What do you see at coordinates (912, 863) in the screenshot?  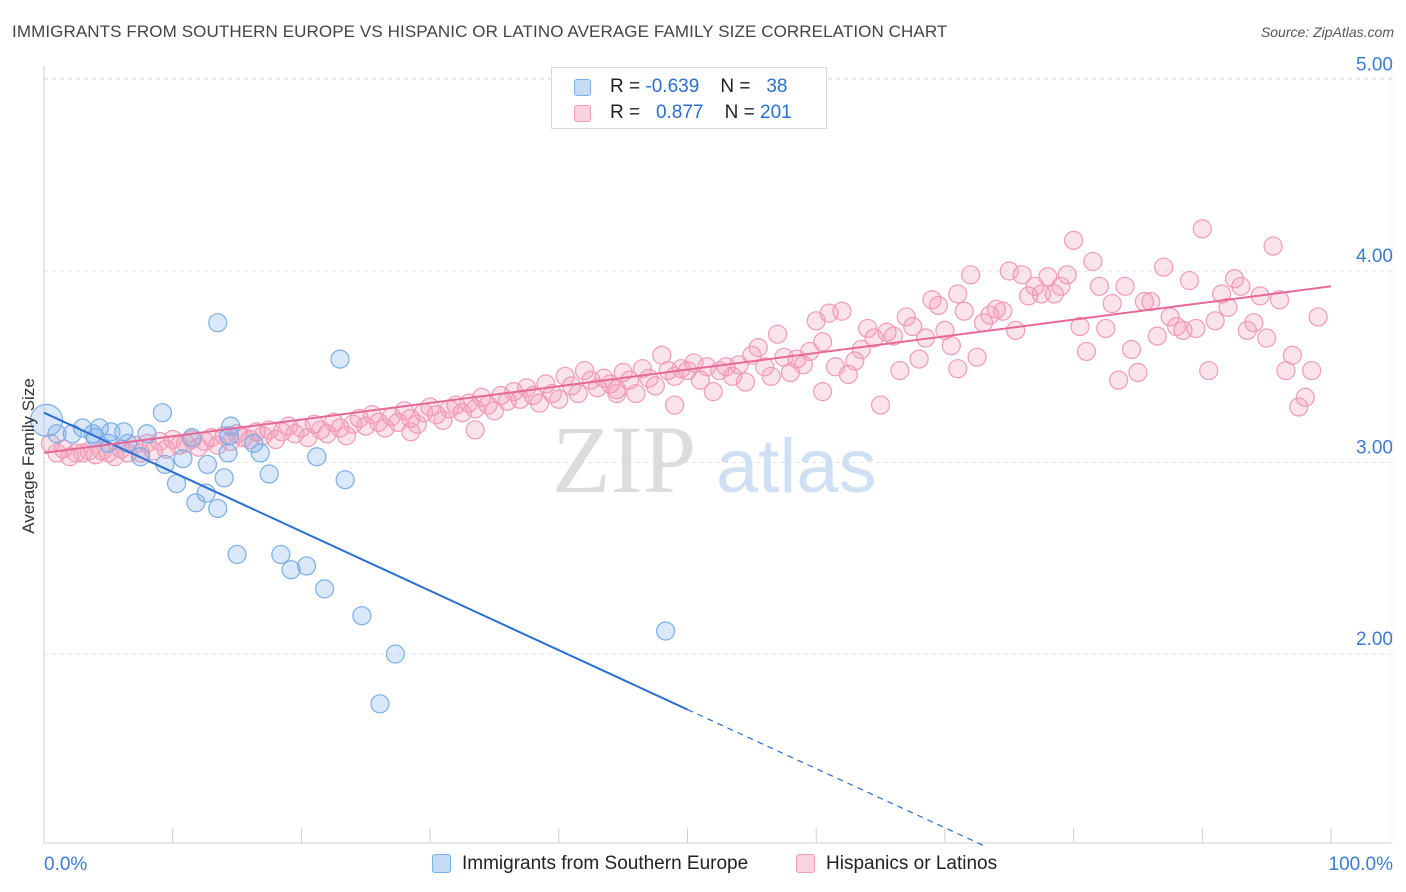 I see `legend-label: Hispanics or Latinos` at bounding box center [912, 863].